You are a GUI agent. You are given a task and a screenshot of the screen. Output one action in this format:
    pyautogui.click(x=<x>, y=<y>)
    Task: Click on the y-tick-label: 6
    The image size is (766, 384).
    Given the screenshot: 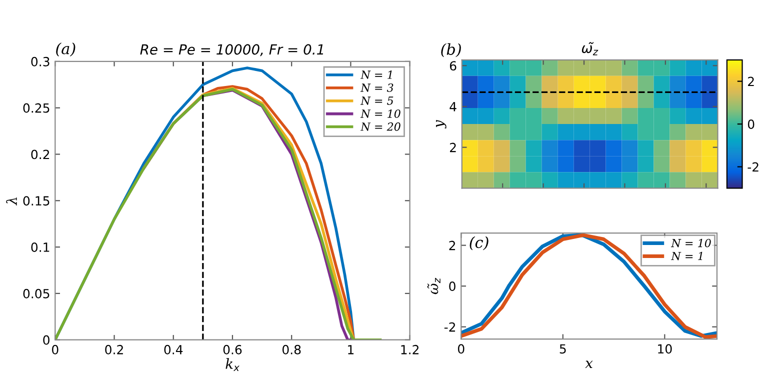 What is the action you would take?
    pyautogui.click(x=453, y=66)
    